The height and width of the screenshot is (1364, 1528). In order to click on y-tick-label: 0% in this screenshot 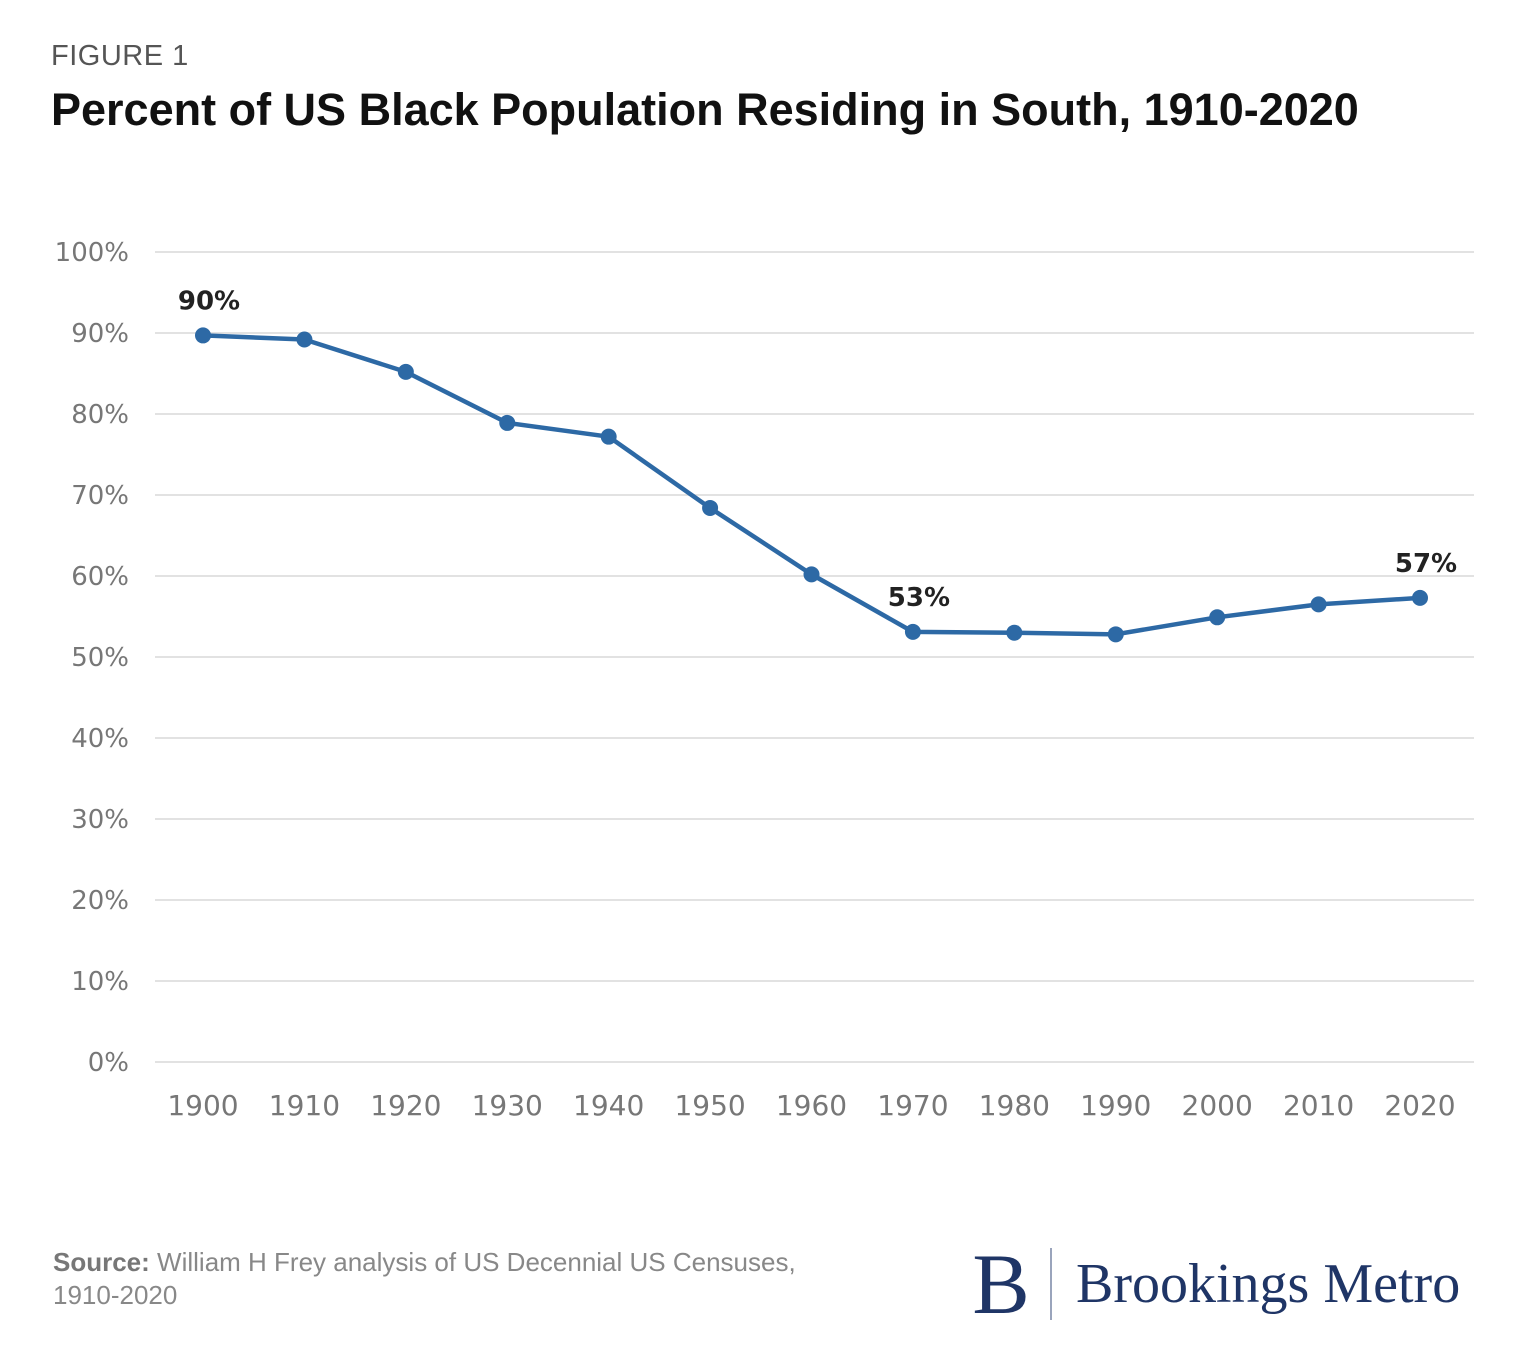, I will do `click(108, 1063)`.